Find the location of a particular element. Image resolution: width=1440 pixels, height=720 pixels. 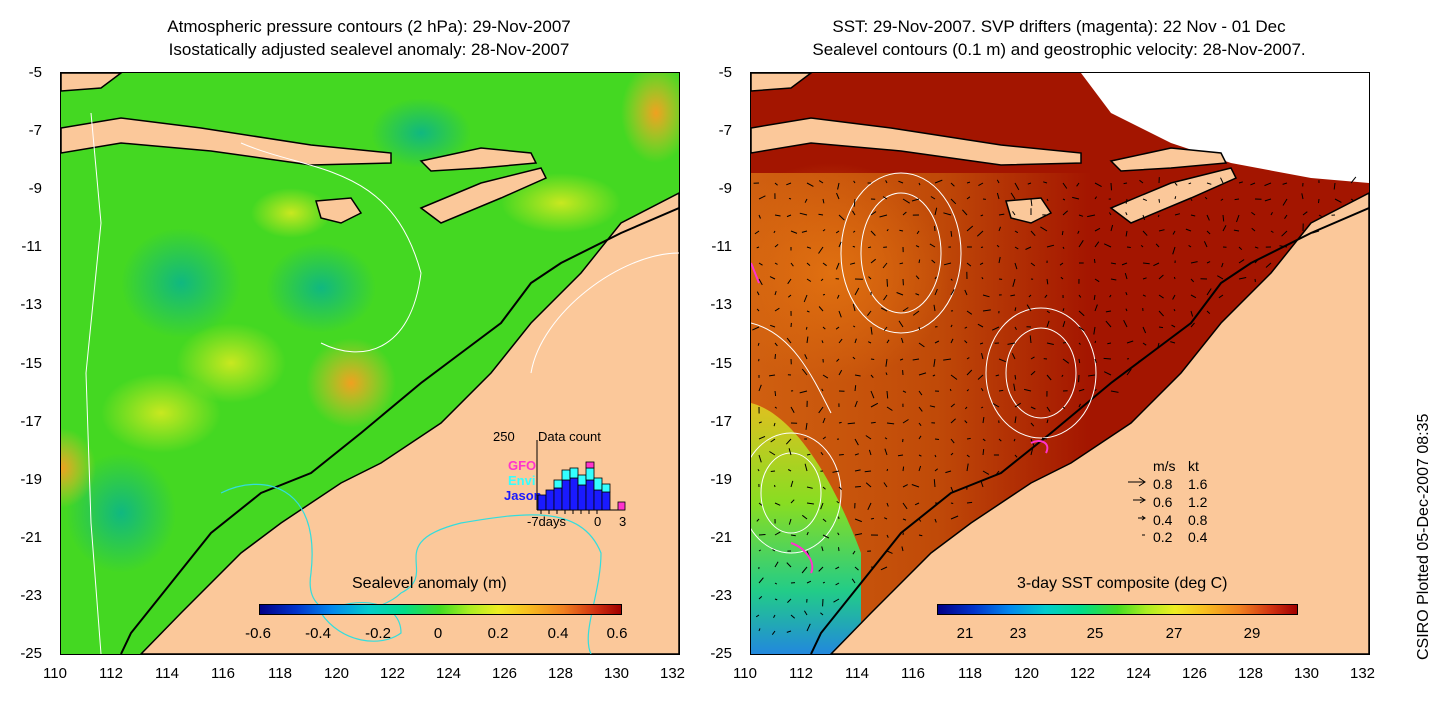

right-xtick: 112 is located at coordinates (801, 673).